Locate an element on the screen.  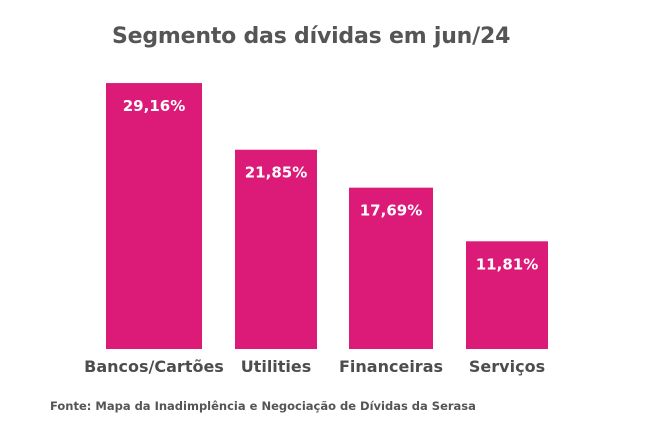
bar-value-label: 21,85% is located at coordinates (276, 173).